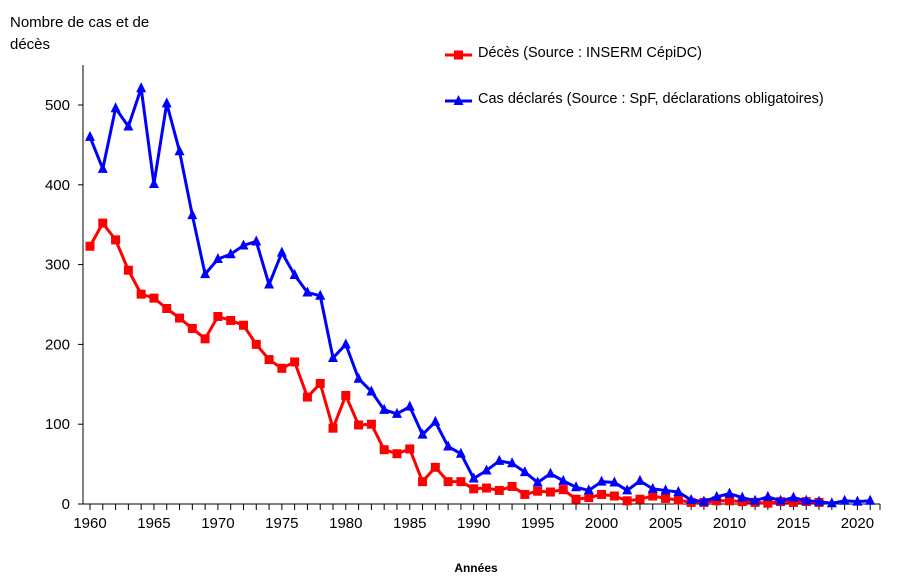  Describe the element at coordinates (153, 523) in the screenshot. I see `x-tick-label: 1965` at that location.